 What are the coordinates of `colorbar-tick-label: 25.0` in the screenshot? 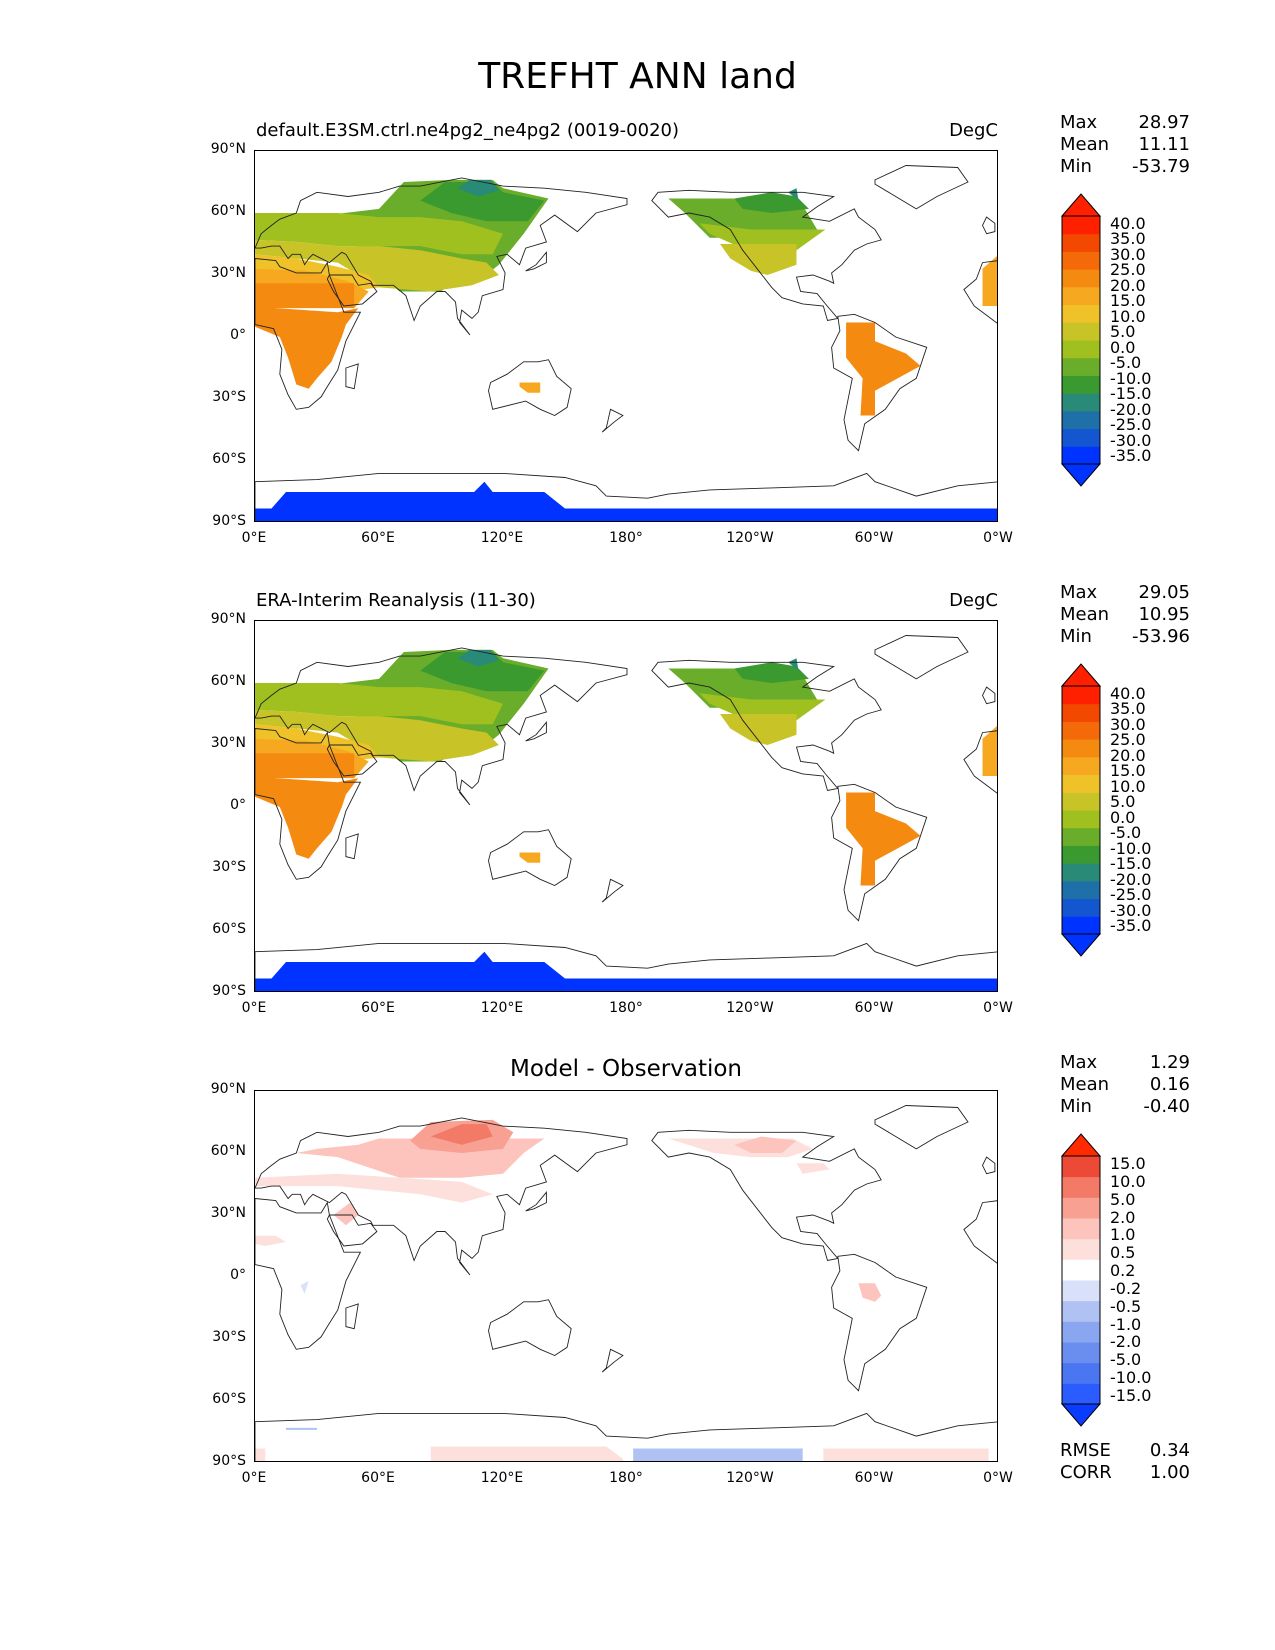 It's located at (1128, 270).